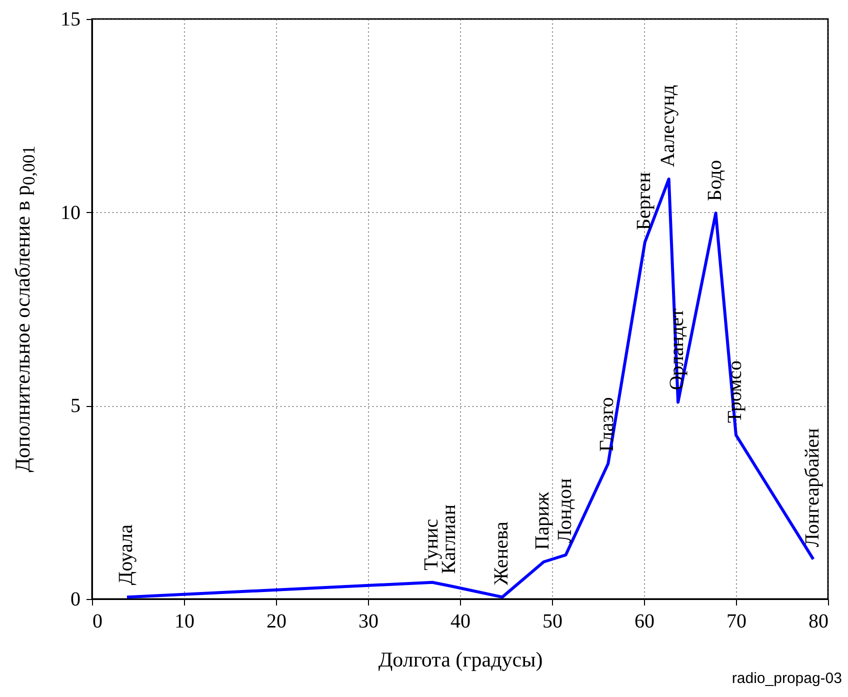 The height and width of the screenshot is (697, 848). Describe the element at coordinates (644, 621) in the screenshot. I see `x-tick-label: 60` at that location.